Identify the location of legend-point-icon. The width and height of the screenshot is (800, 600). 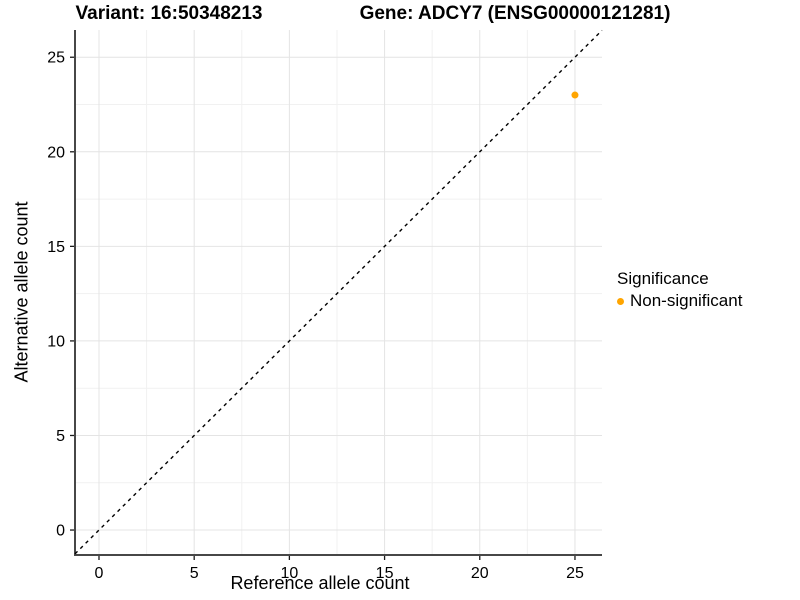
(620, 301).